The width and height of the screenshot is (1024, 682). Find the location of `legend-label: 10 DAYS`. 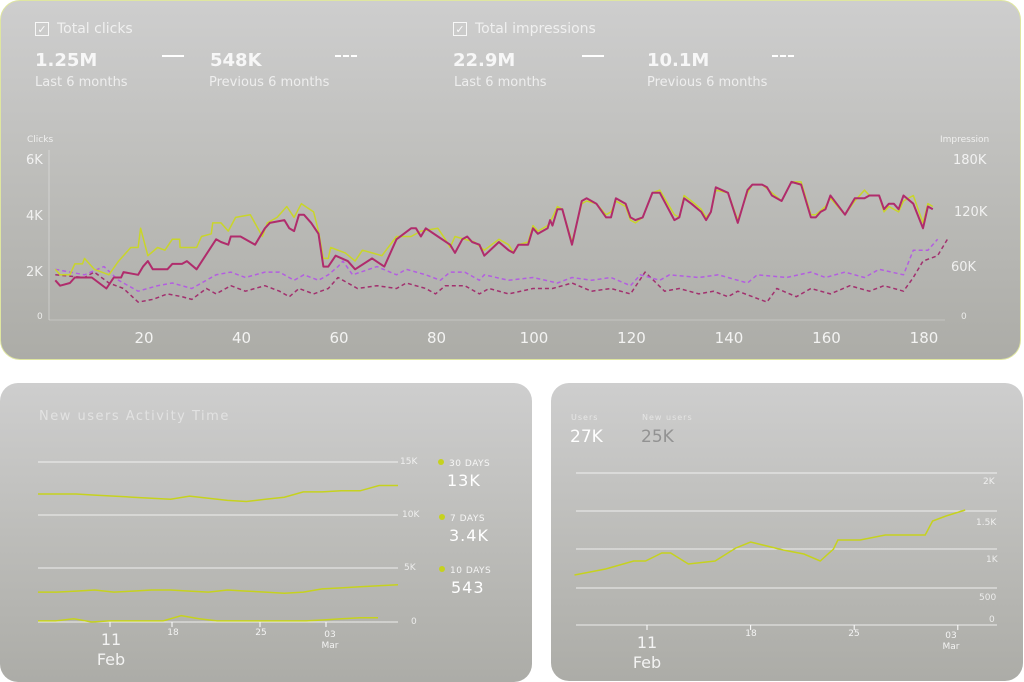

legend-label: 10 DAYS is located at coordinates (471, 571).